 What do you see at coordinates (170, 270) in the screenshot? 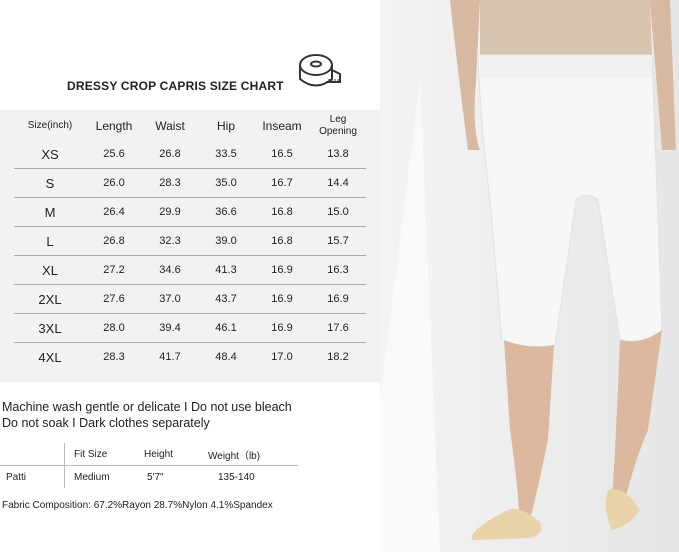
I see `measurement-cell: 34.6` at bounding box center [170, 270].